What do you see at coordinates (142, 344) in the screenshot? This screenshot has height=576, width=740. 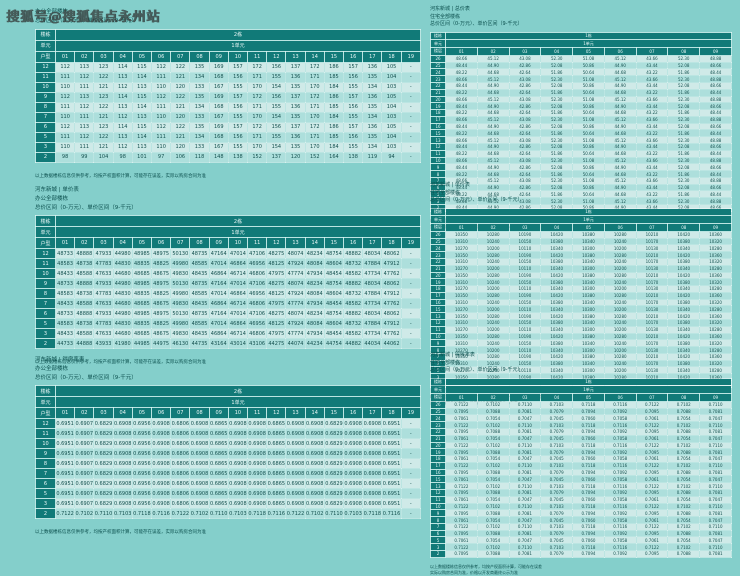 I see `cell-value: 44985` at bounding box center [142, 344].